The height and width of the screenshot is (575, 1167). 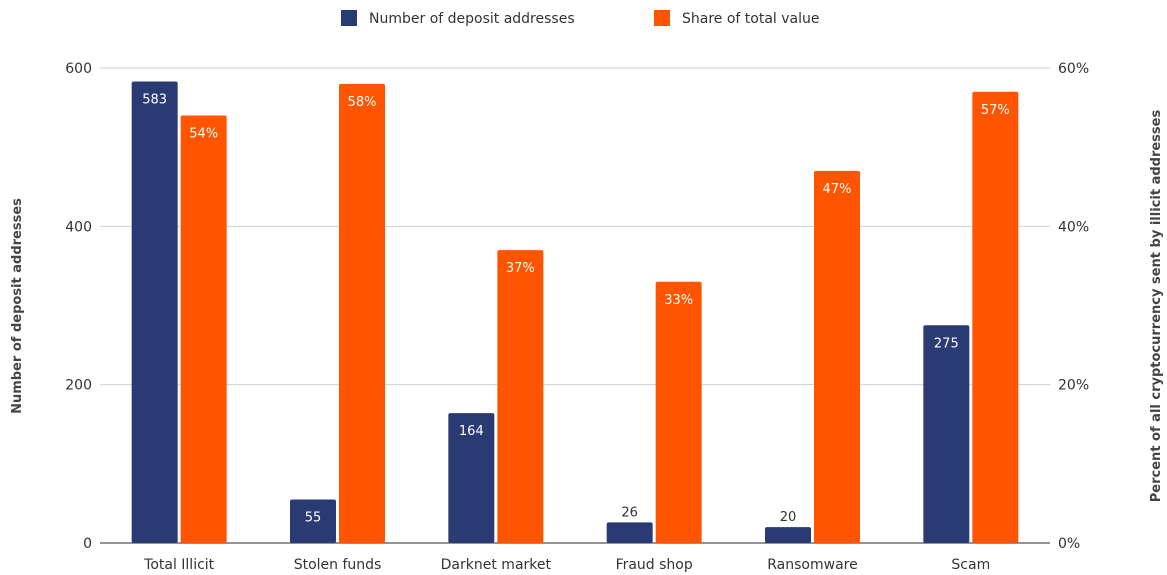 What do you see at coordinates (154, 99) in the screenshot?
I see `bar-label-number-of-deposit-addresses-total-illicit: 583` at bounding box center [154, 99].